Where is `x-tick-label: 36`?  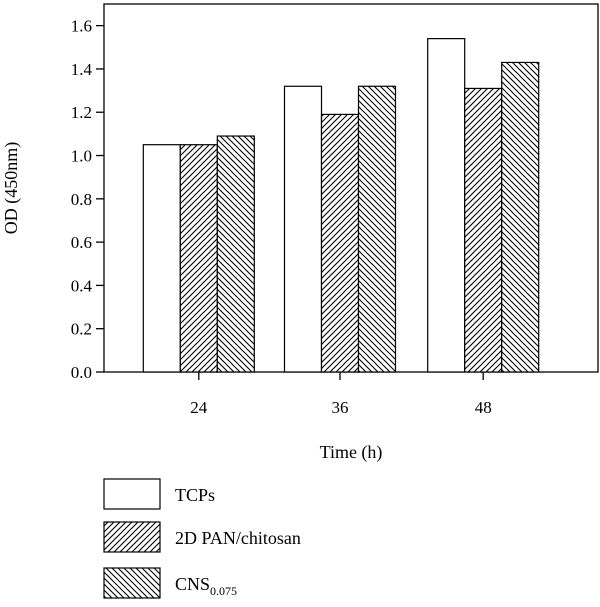
x-tick-label: 36 is located at coordinates (340, 407).